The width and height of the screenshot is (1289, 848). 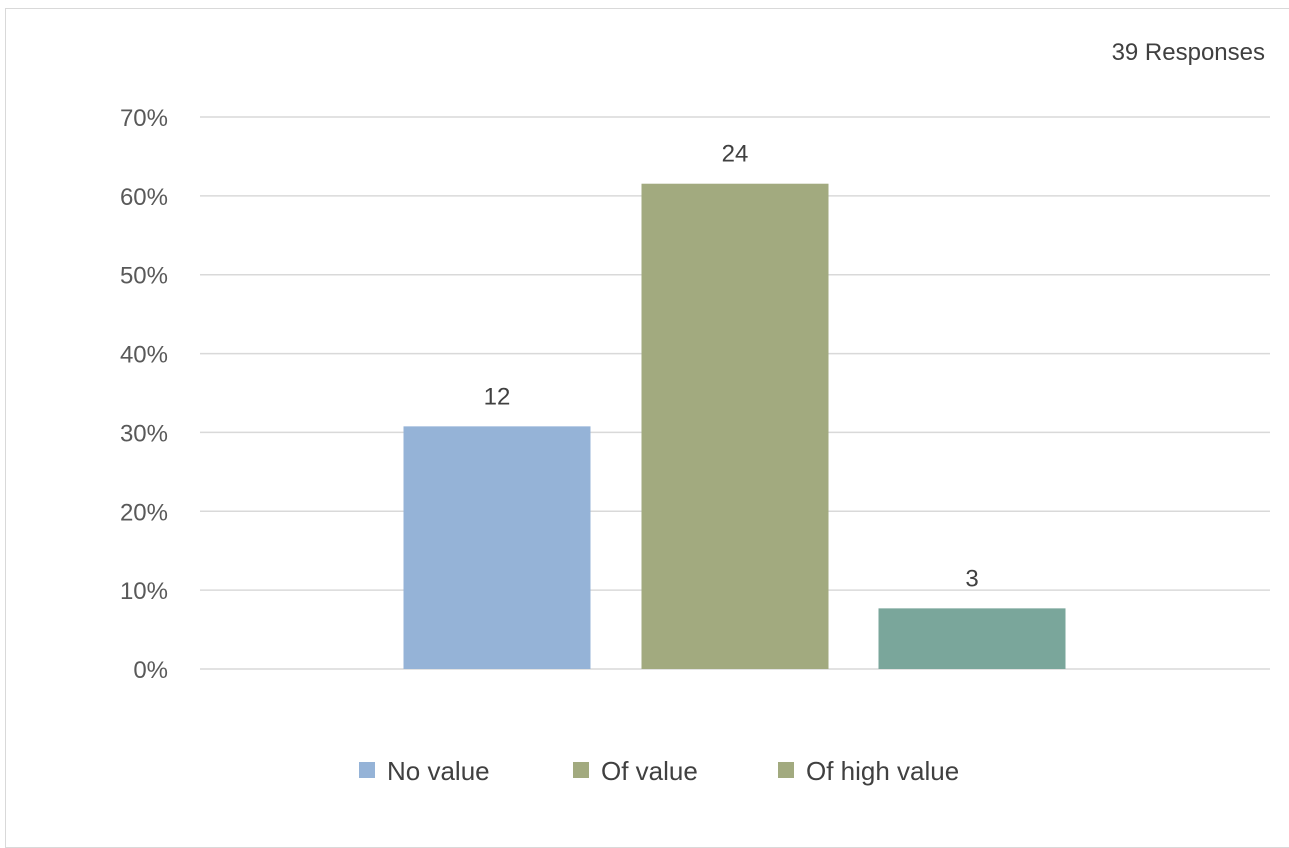 I want to click on legend: No value Of value Of high value, so click(x=659, y=771).